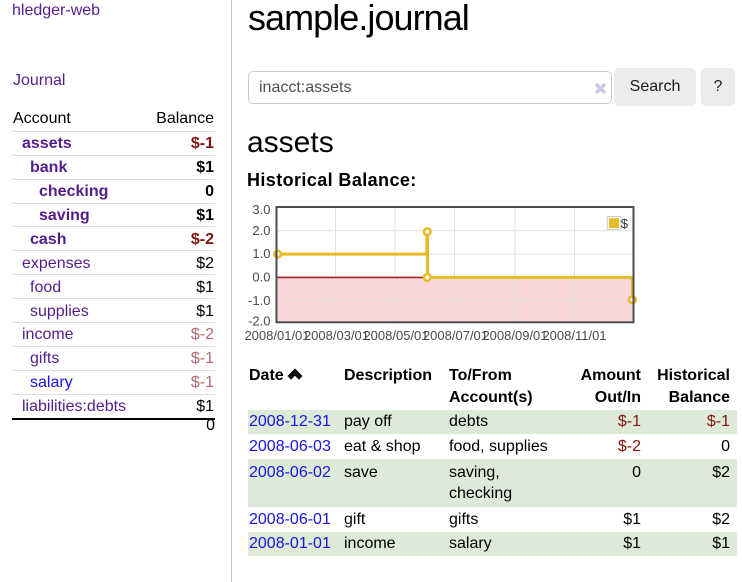  I want to click on svg-text: -1.0, so click(259, 300).